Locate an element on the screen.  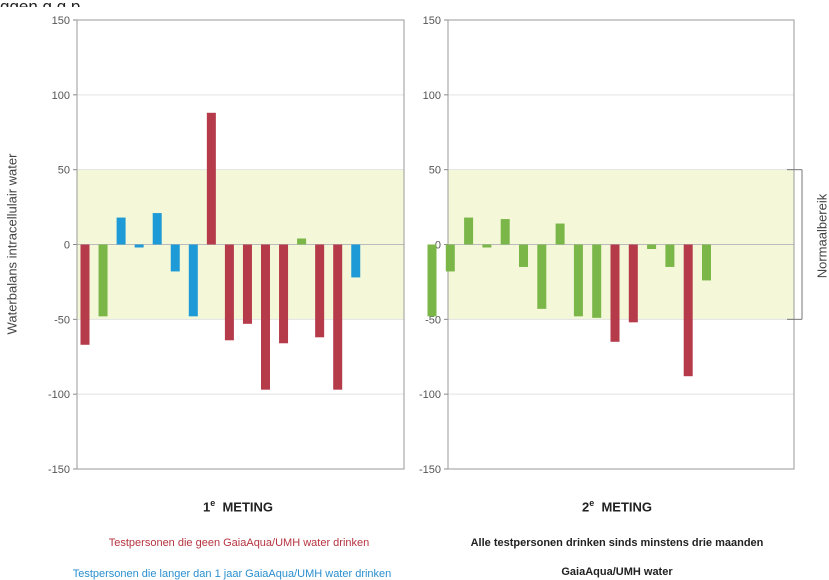
y-tick-label: -50 is located at coordinates (62, 320).